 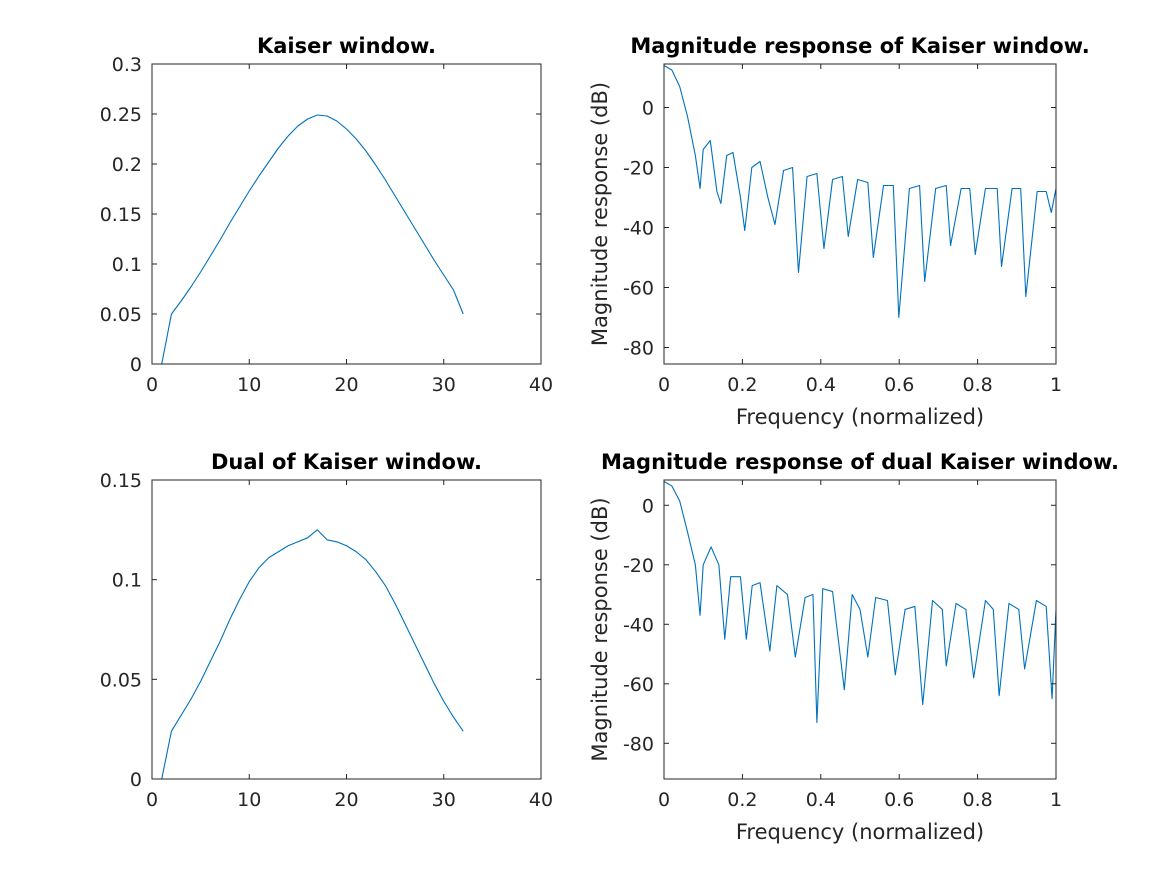 What do you see at coordinates (346, 462) in the screenshot?
I see `chart-title: Dual of Kaiser window.` at bounding box center [346, 462].